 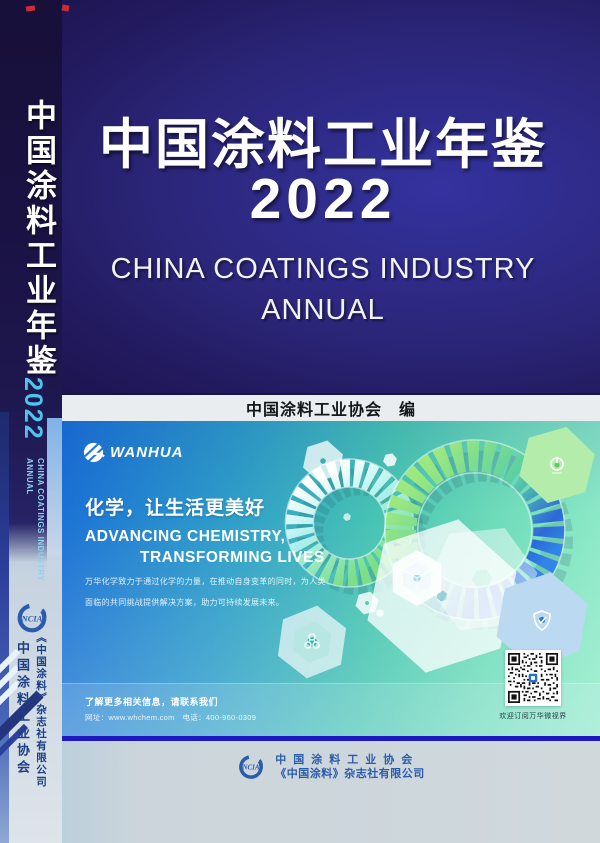 I want to click on cover-subtitle-en-line2: ANNUAL, so click(x=323, y=310).